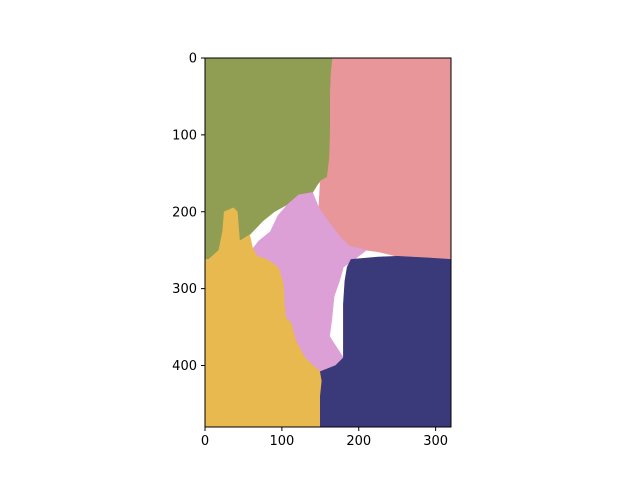  I want to click on x-axis: 0 100 200 300, so click(324, 438).